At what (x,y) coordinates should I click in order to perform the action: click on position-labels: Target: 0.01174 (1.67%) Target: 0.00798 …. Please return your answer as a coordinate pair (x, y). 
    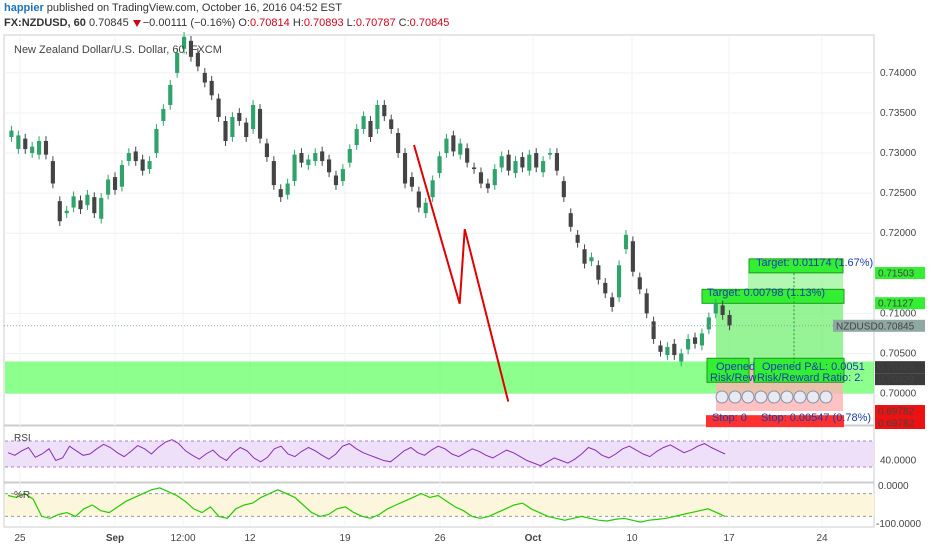
    Looking at the image, I should click on (790, 340).